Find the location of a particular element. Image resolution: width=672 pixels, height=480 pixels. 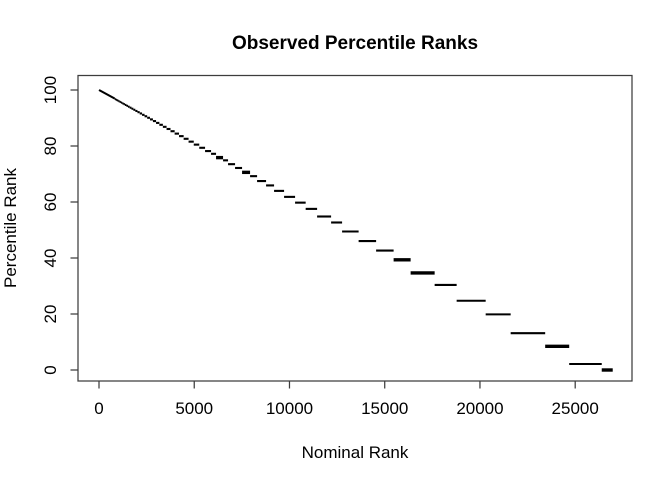

x-tick-label: 20000 is located at coordinates (479, 408).